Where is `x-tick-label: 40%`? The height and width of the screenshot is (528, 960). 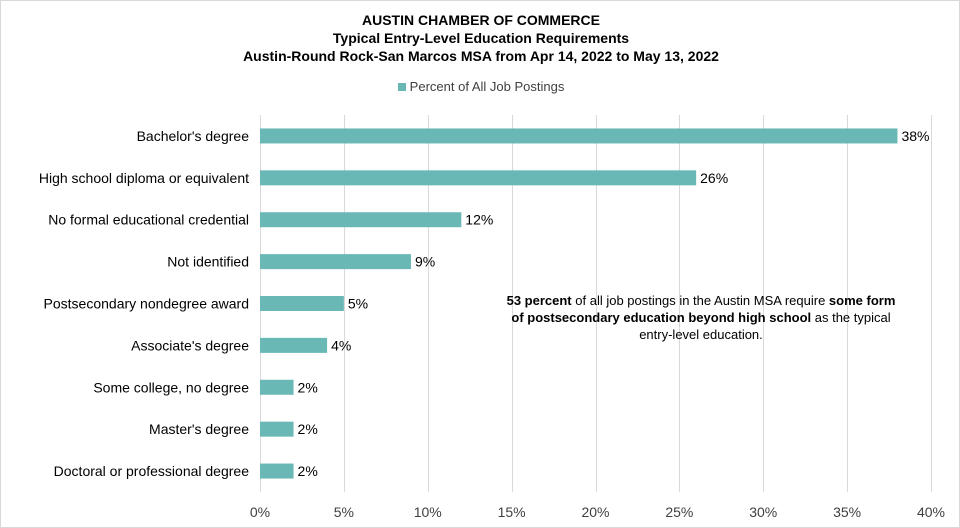 x-tick-label: 40% is located at coordinates (931, 512).